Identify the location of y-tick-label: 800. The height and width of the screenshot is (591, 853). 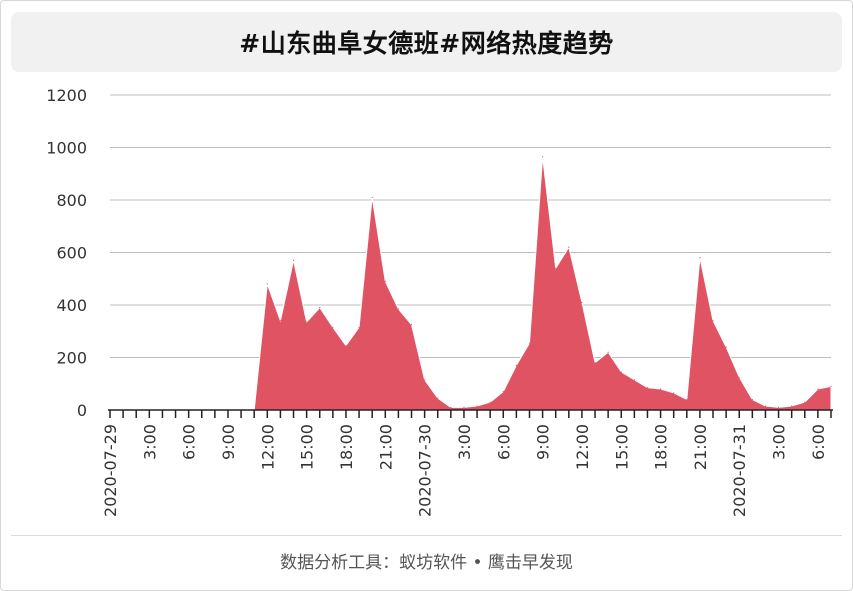
(71, 200).